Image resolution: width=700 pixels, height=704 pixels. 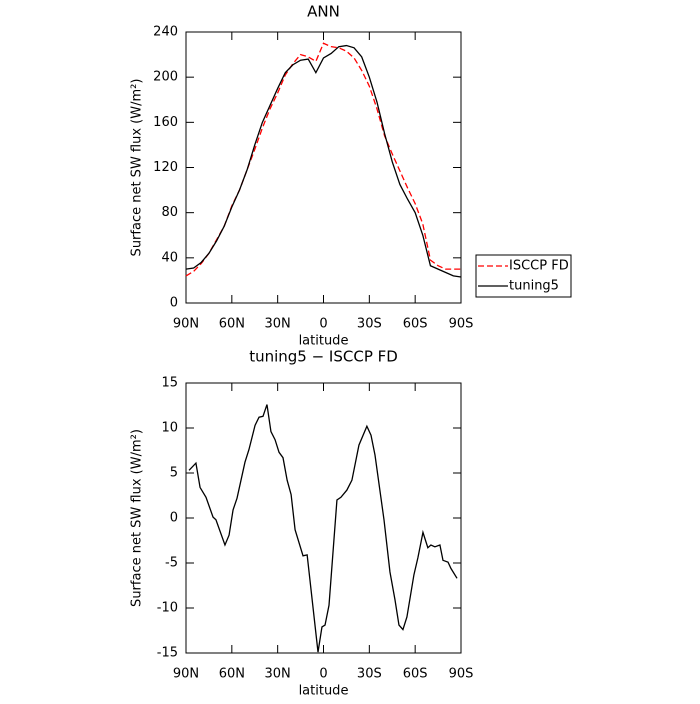 I want to click on y-tick-label: 40, so click(x=169, y=257).